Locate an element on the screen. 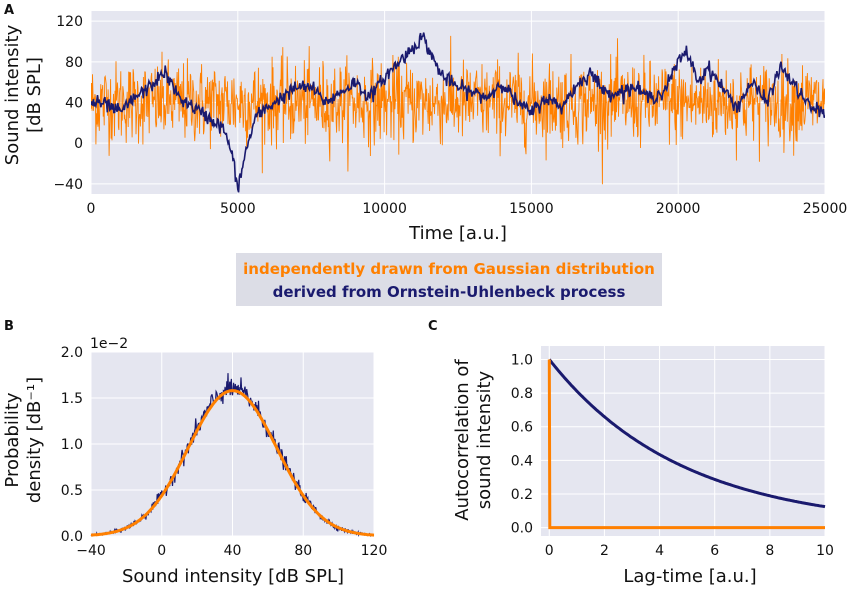 The height and width of the screenshot is (590, 851). y-tick-label: 0 is located at coordinates (78, 144).